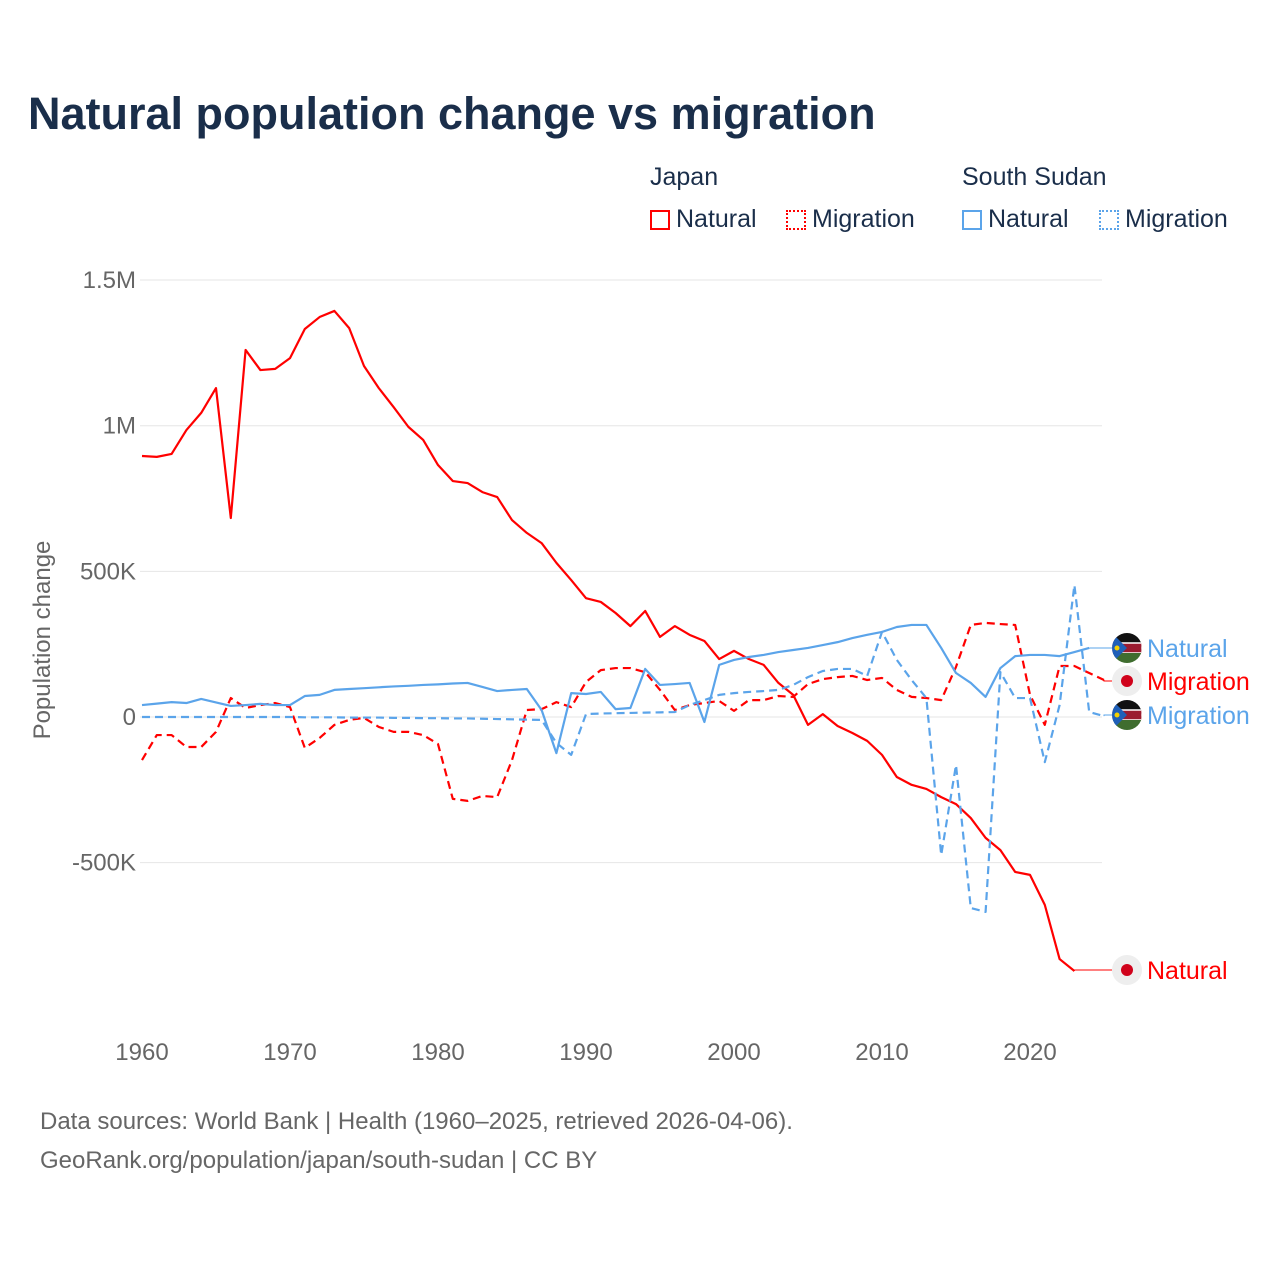 This screenshot has width=1280, height=1280. I want to click on series-line-japan-migration, so click(623, 711).